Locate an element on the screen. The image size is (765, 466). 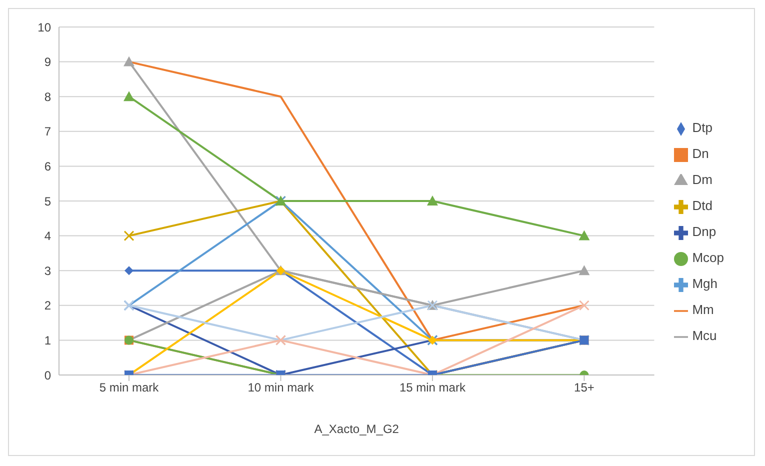
y-tick-label: 8 is located at coordinates (48, 97).